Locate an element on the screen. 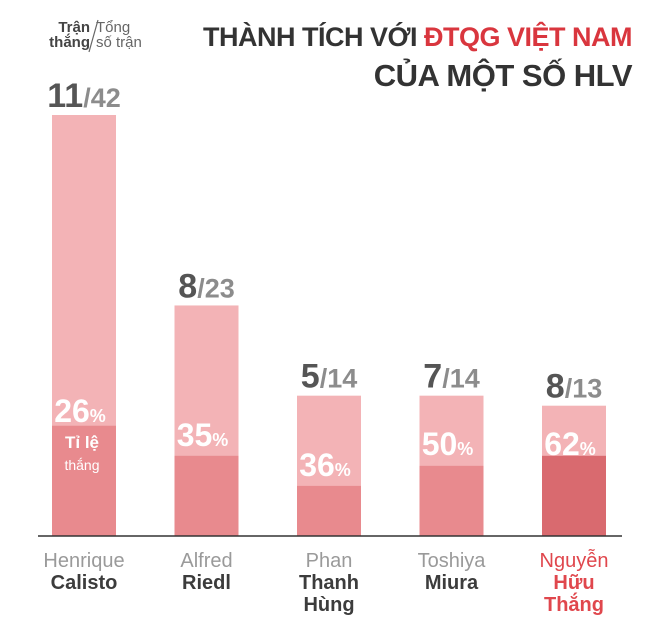  legend-wins: Trận thắng is located at coordinates (68, 35).